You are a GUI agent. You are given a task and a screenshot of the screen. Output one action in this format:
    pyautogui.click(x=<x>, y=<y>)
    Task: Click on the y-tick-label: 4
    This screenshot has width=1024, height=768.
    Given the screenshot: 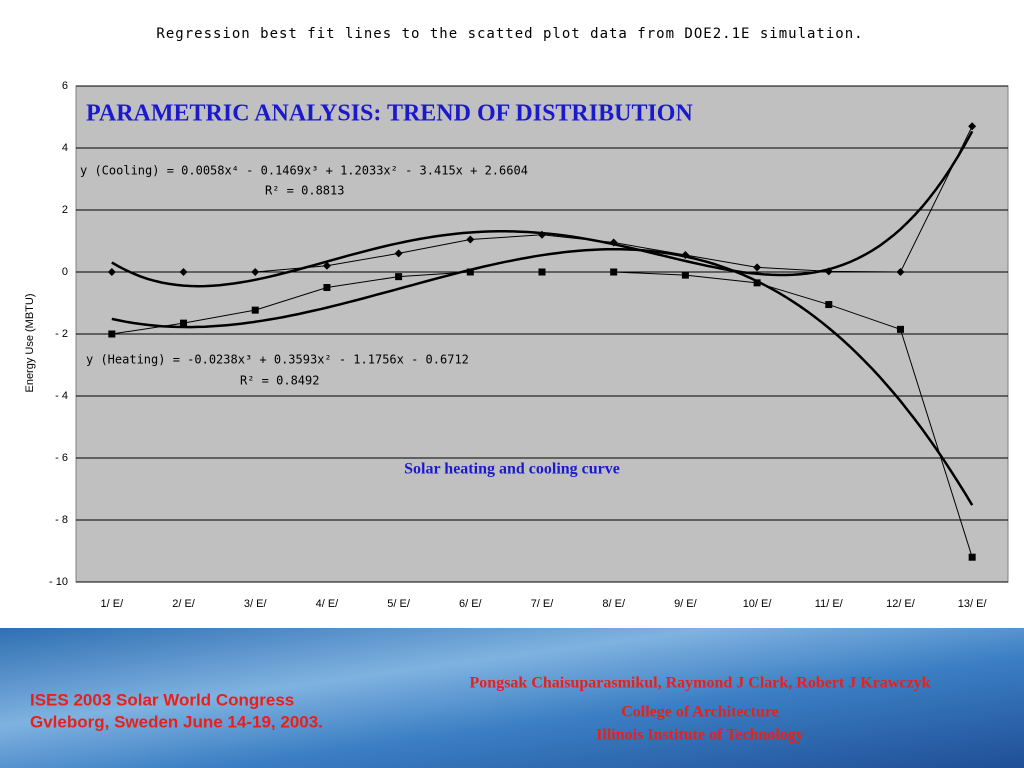 What is the action you would take?
    pyautogui.click(x=65, y=148)
    